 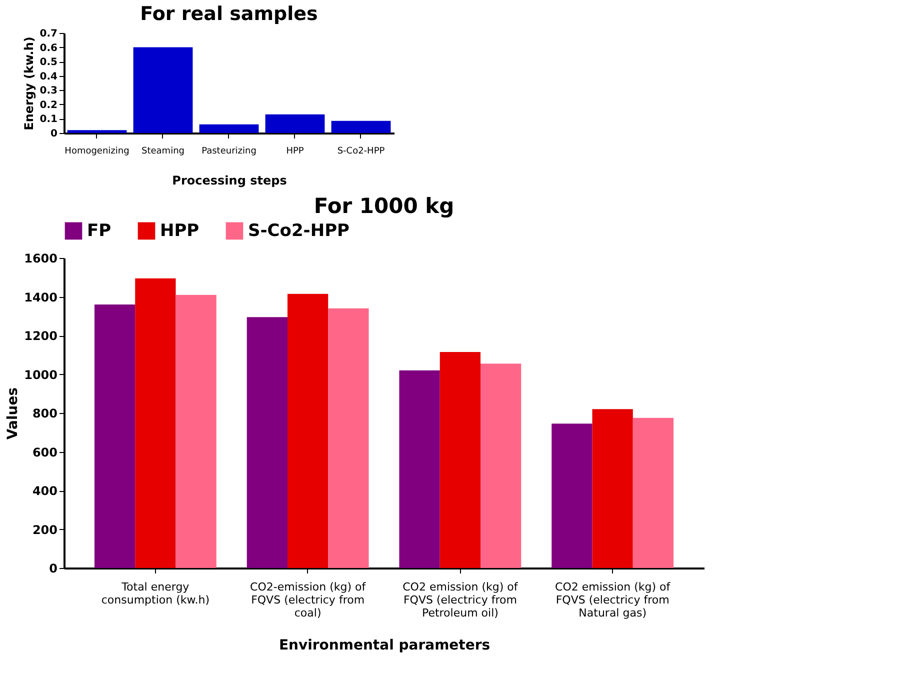 I want to click on y-axis-title: Values, so click(x=13, y=413).